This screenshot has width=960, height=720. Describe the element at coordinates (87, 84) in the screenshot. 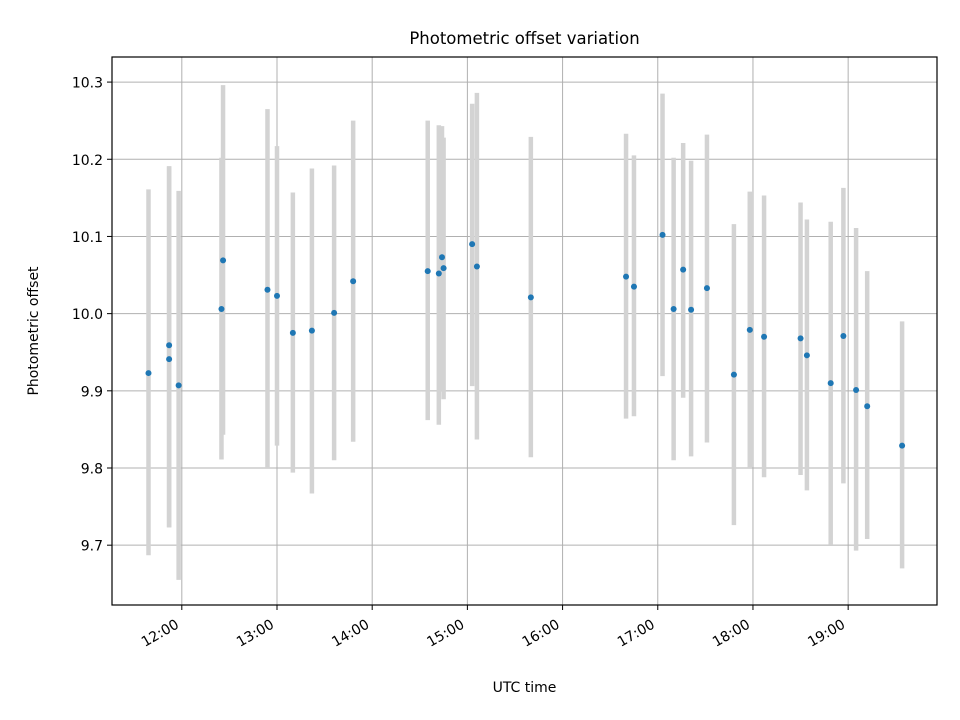

I see `y-tick-label: 10.3` at that location.